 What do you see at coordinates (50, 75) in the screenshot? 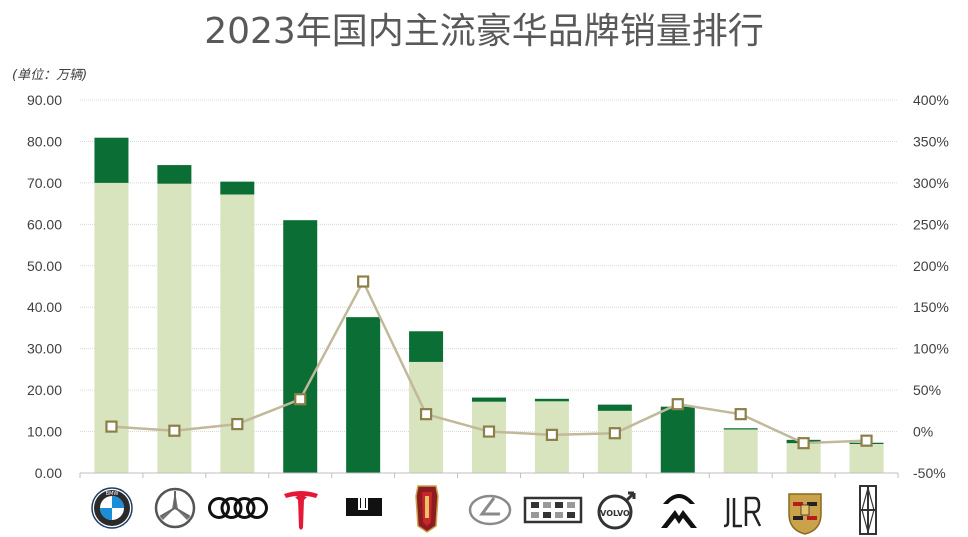
I see `unit-label: (单位：万辆)` at bounding box center [50, 75].